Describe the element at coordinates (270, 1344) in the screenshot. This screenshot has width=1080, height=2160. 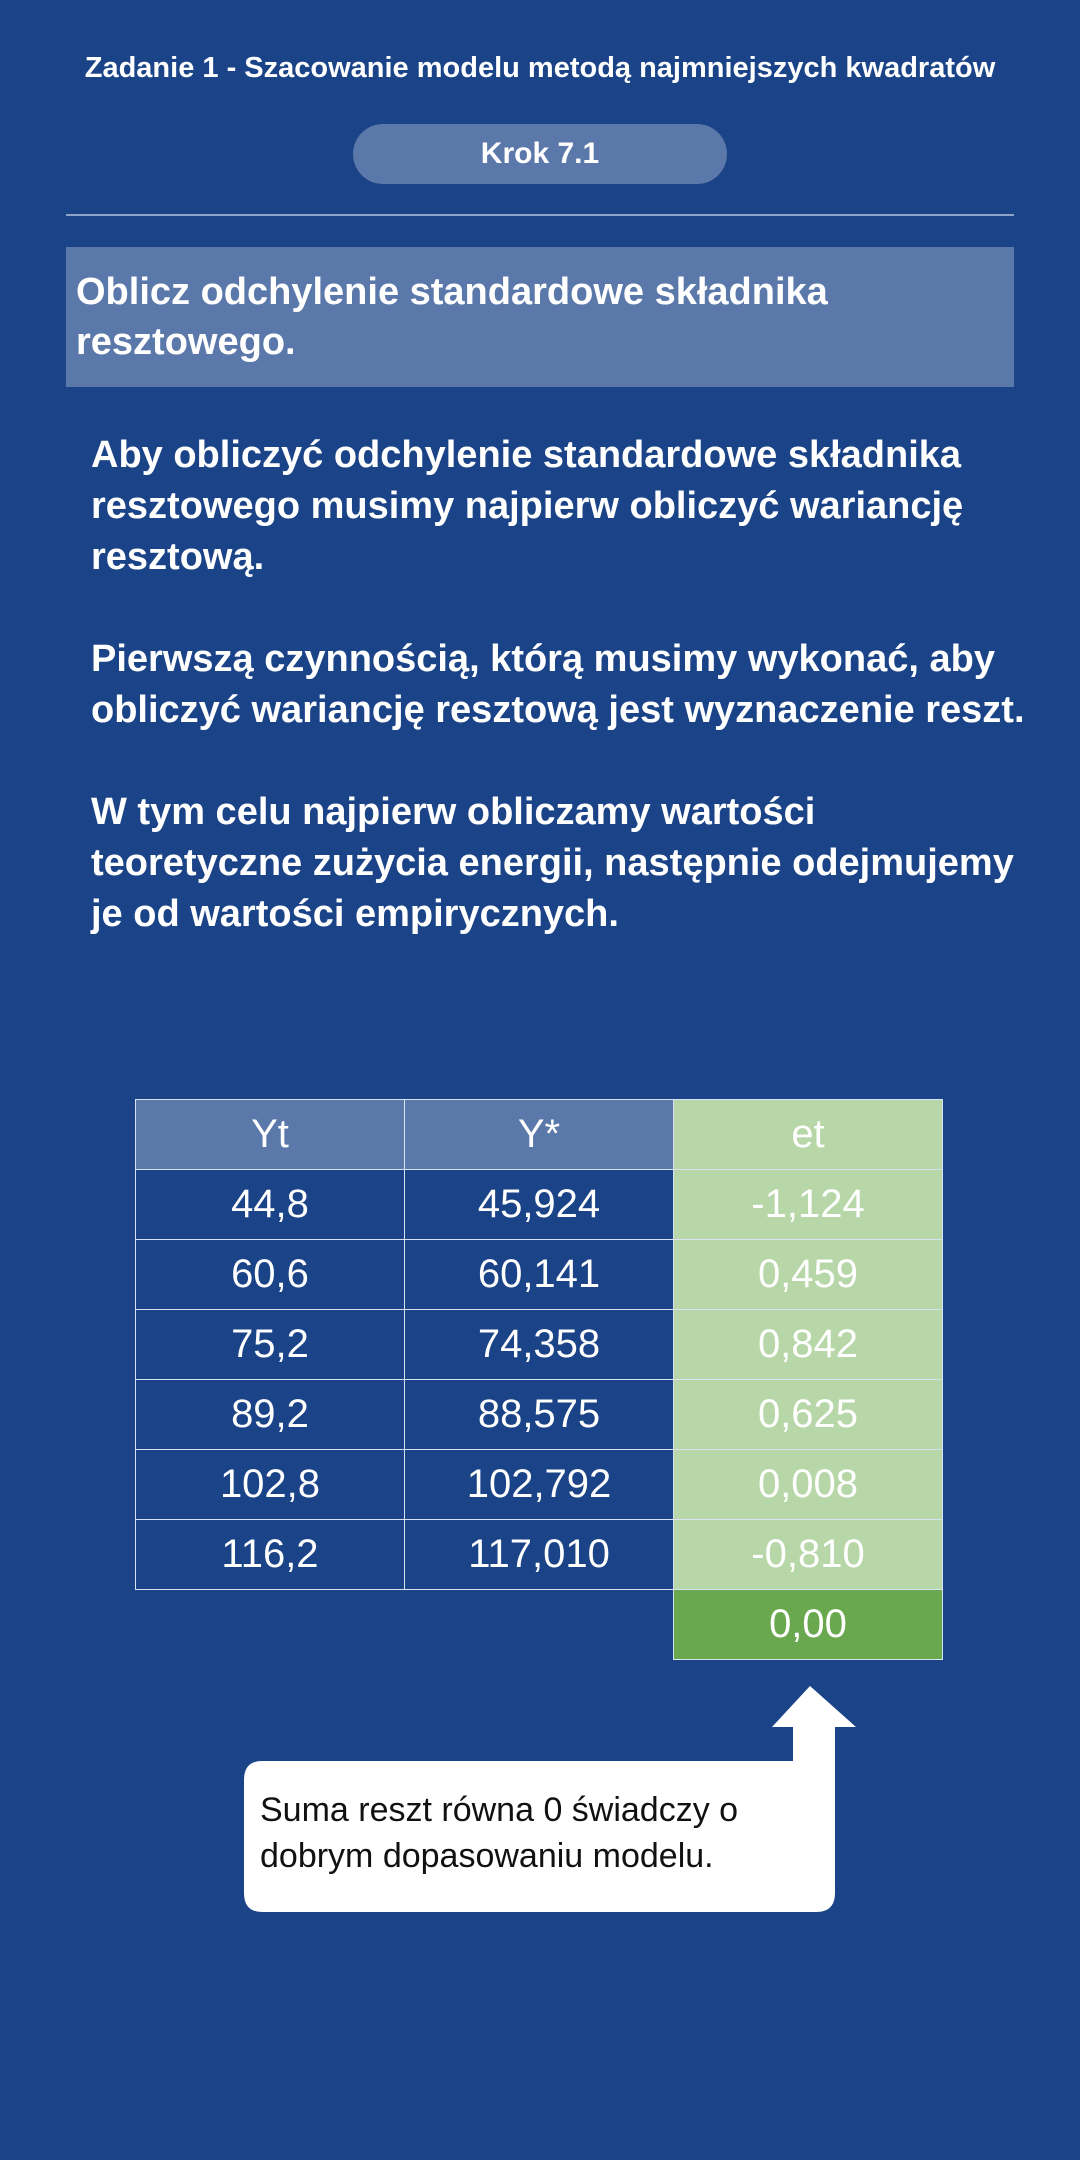
I see `cell-yt: 75,2` at that location.